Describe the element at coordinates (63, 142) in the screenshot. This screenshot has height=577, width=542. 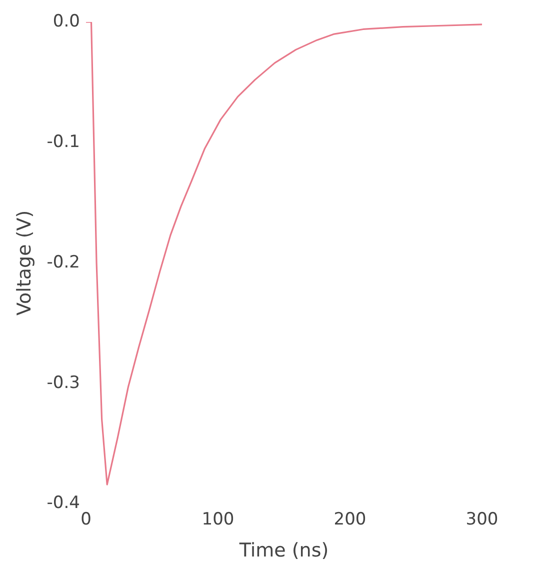
I see `y-tick-label: -0.1` at that location.